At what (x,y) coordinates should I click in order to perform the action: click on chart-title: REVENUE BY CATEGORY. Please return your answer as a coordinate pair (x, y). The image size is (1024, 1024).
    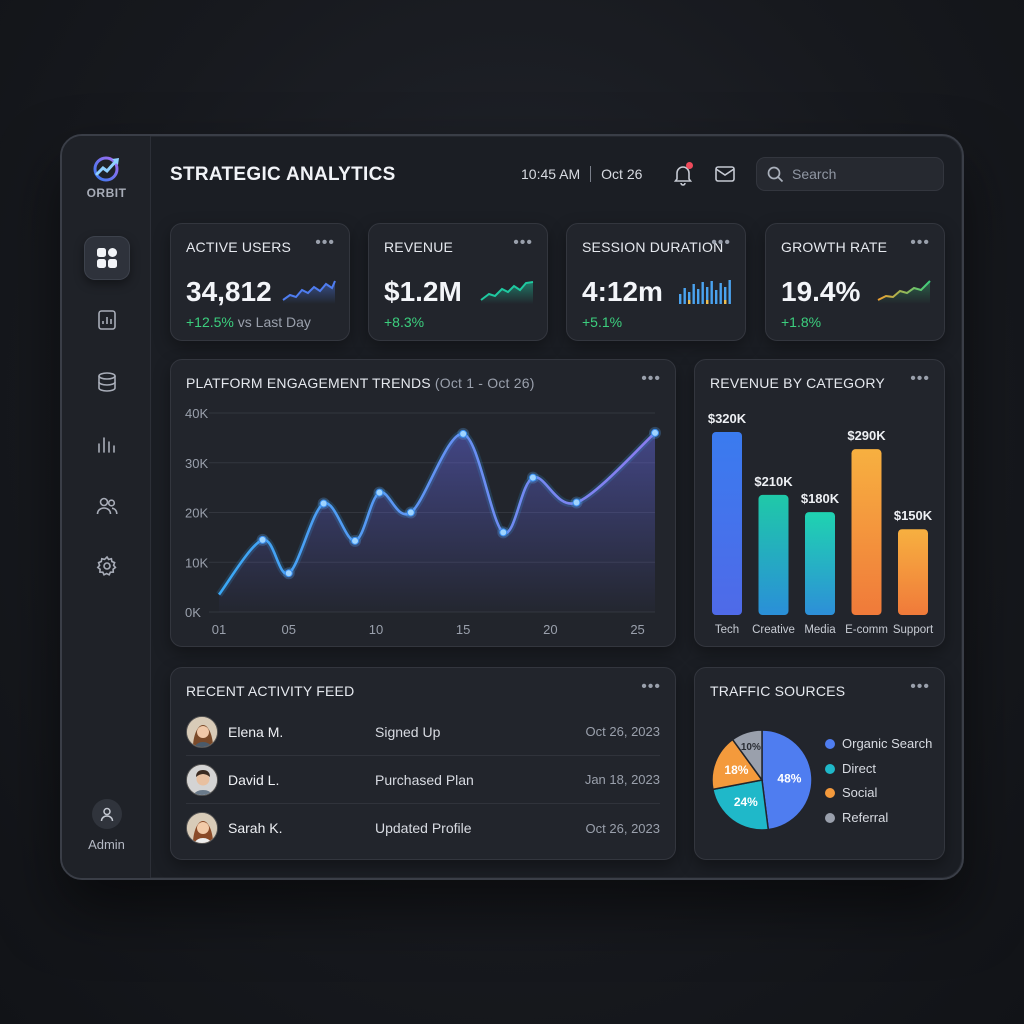
    Looking at the image, I should click on (797, 383).